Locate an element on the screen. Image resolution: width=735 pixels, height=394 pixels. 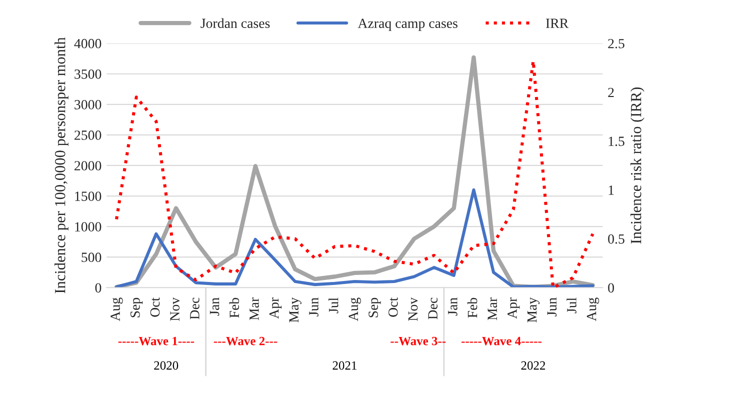
y-tick-label: 1500 is located at coordinates (88, 196).